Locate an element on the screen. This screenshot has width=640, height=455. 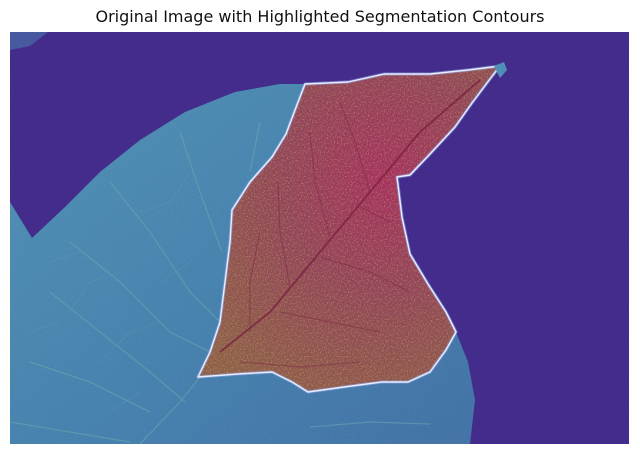
leaf-fragment-left is located at coordinates (29, 41).